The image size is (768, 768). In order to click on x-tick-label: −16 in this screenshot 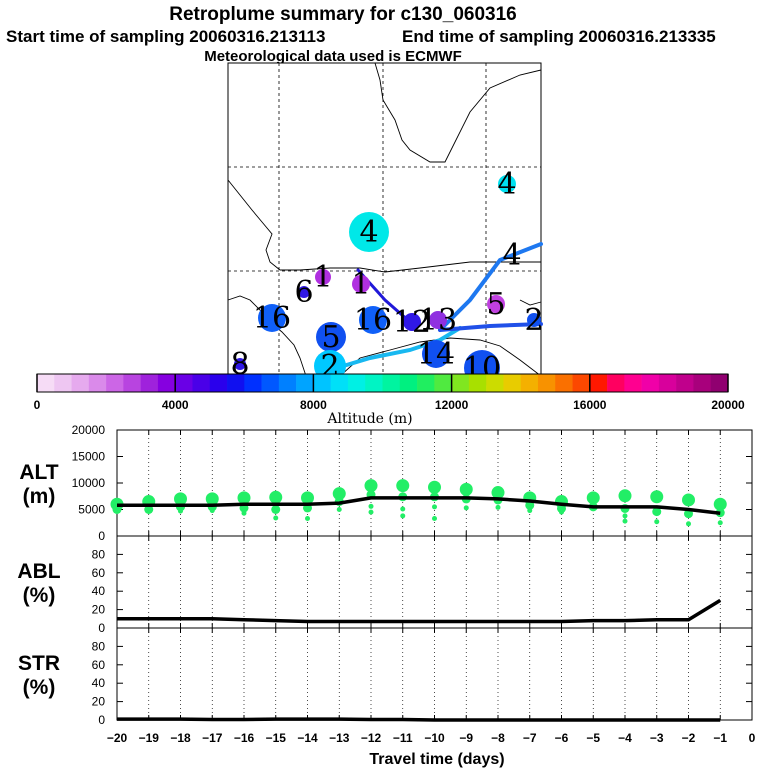, I will do `click(244, 738)`.